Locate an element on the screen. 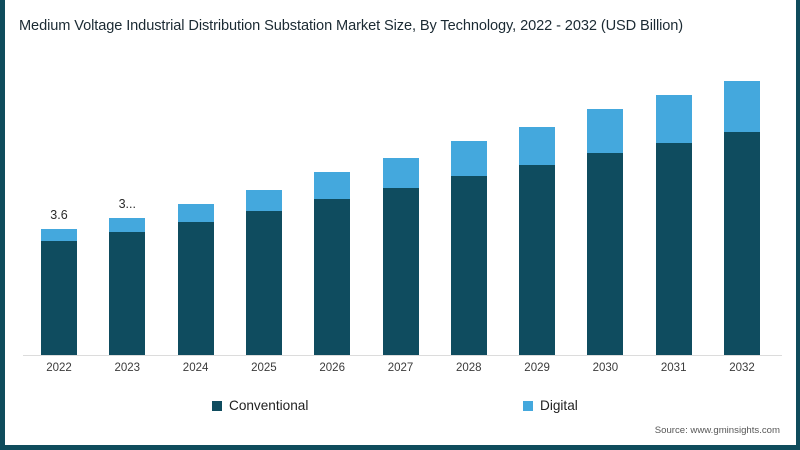 The image size is (800, 450). x-axis-tick-2025: 2025 is located at coordinates (264, 368).